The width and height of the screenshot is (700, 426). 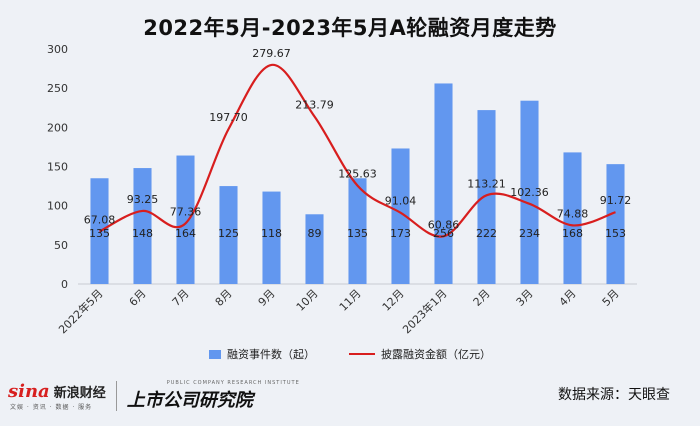 I want to click on sina-tagline: 文娱 · 资讯 · 数据 · 服务, so click(x=51, y=407).